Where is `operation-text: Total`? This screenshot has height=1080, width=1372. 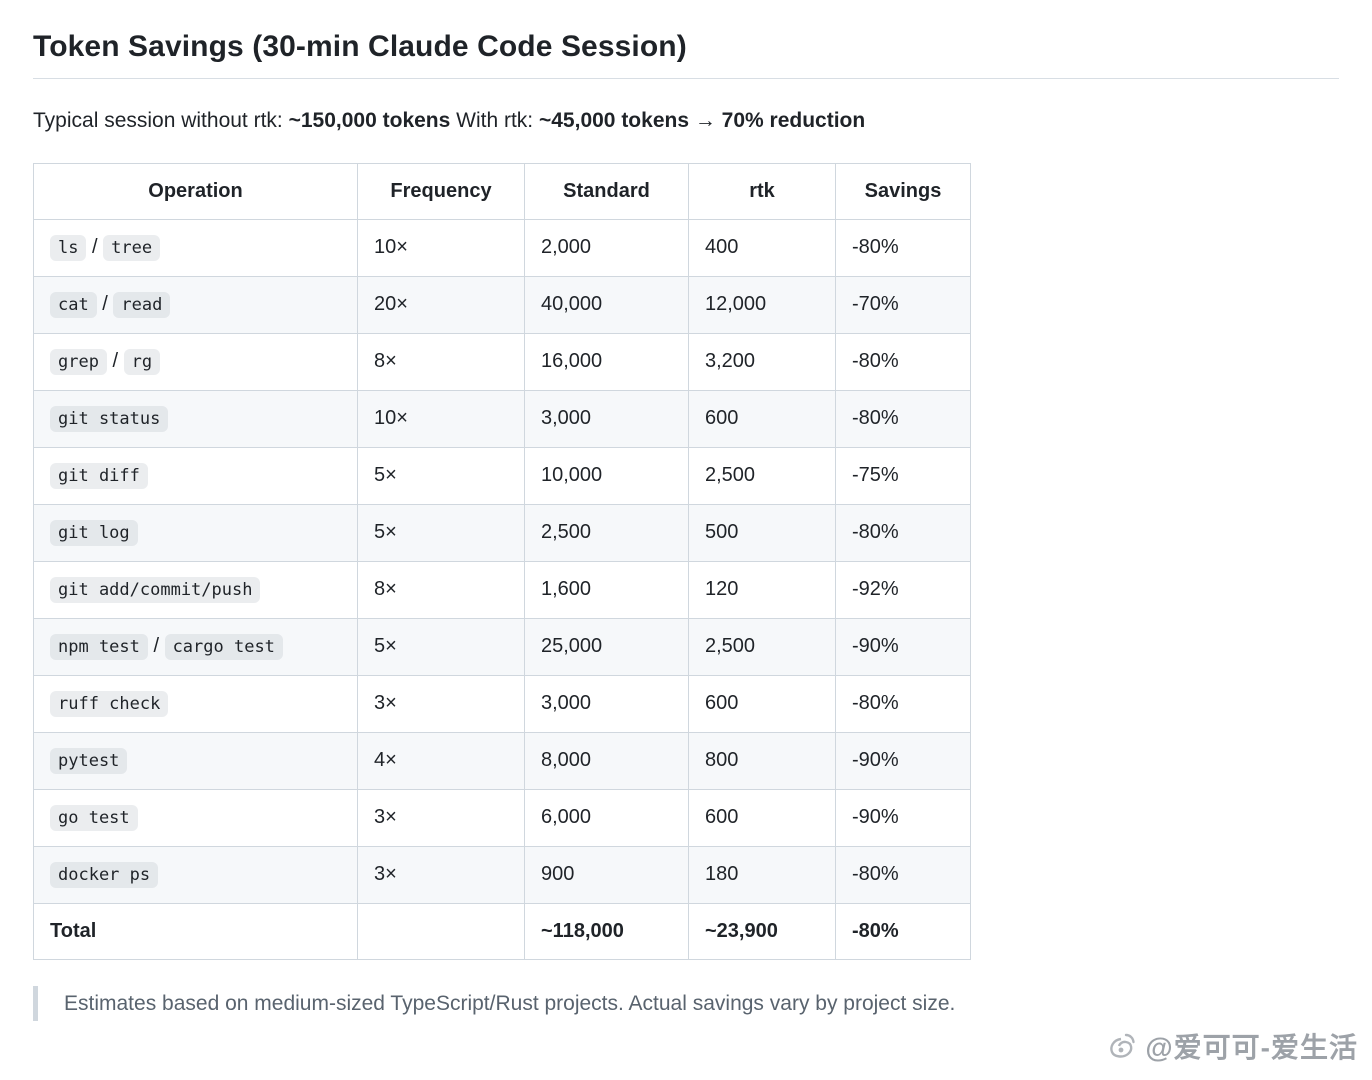
operation-text: Total is located at coordinates (73, 930).